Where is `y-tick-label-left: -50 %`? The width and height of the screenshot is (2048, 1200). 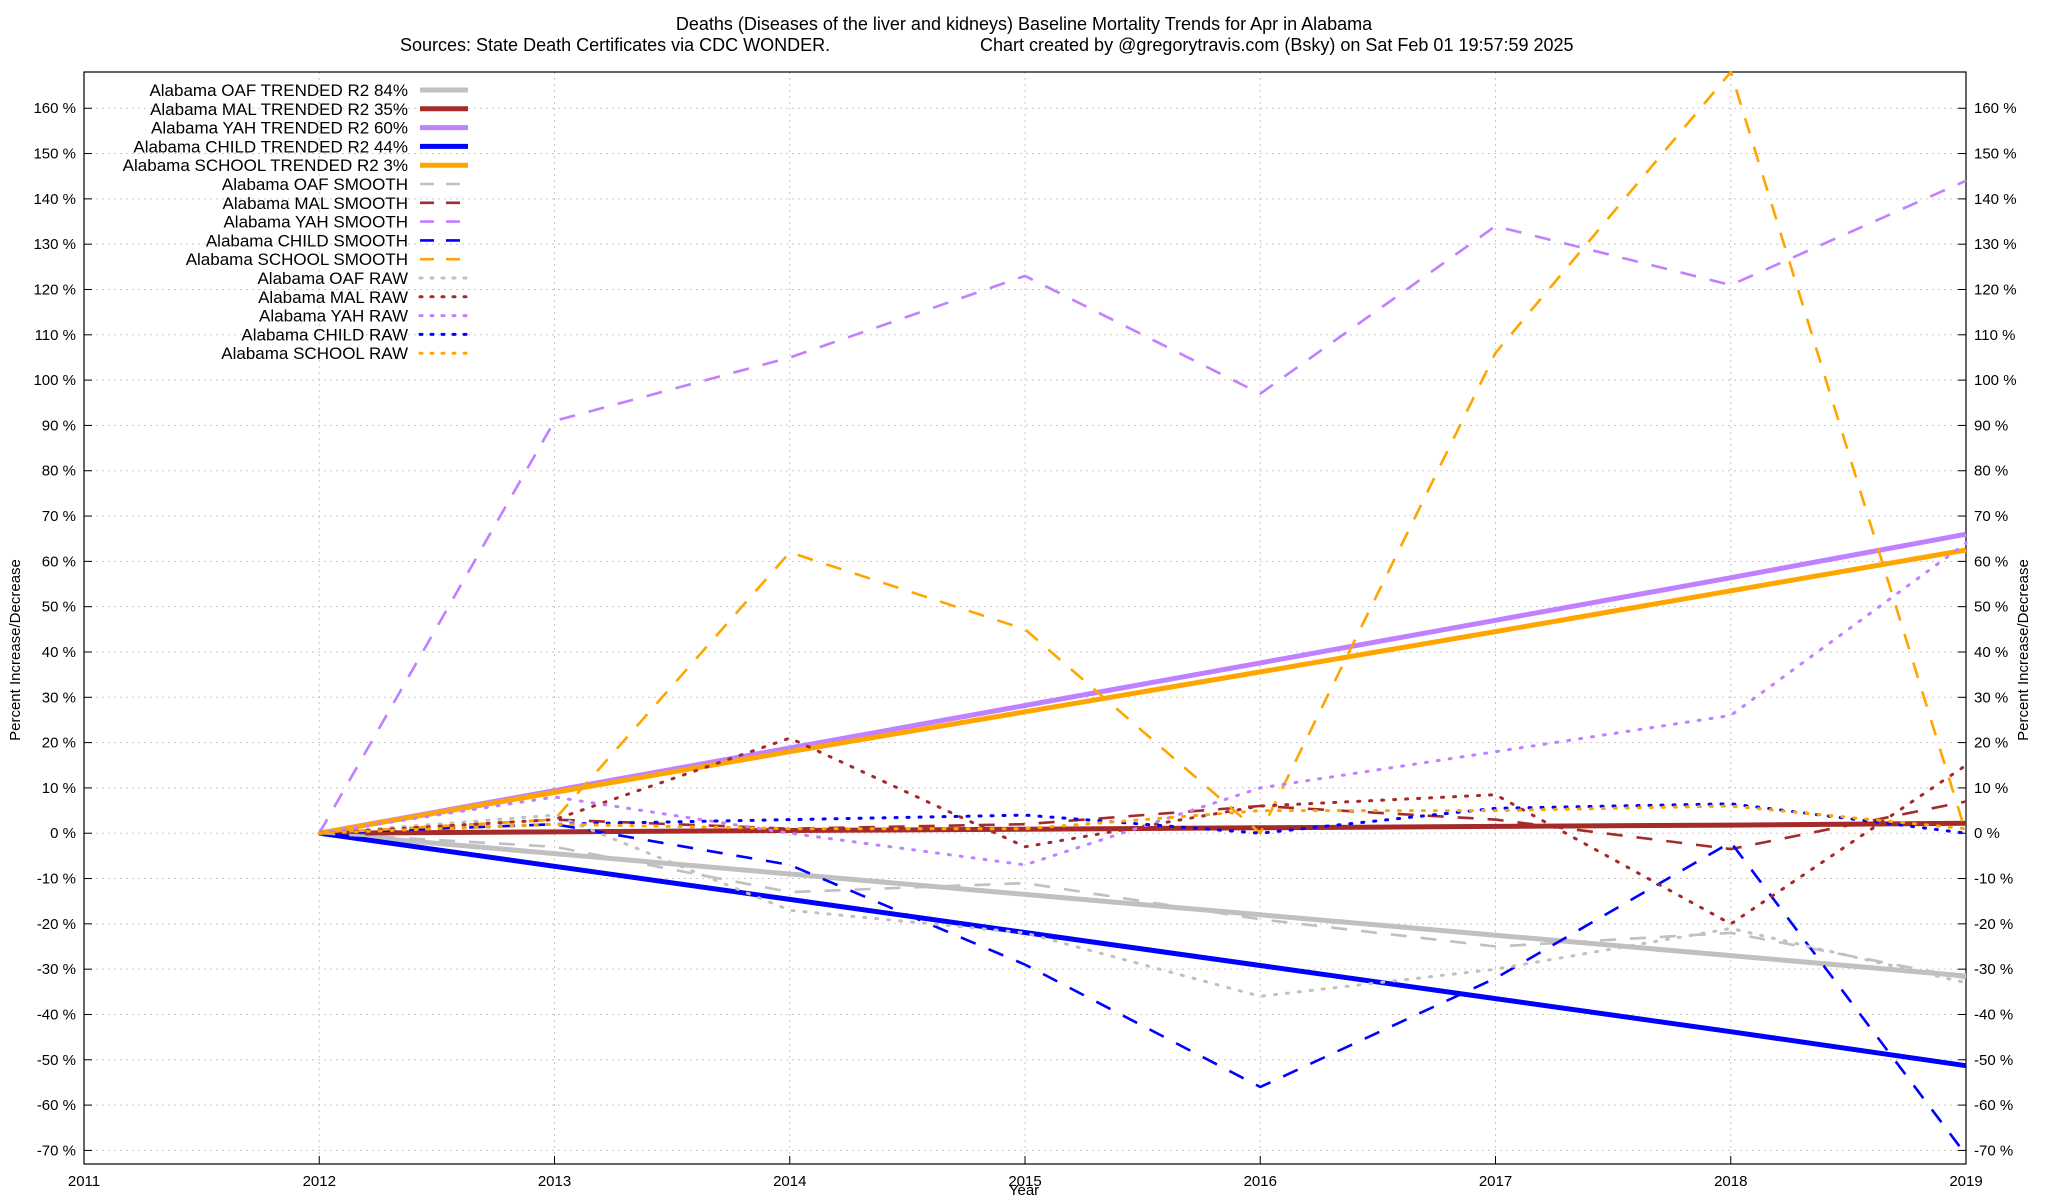 y-tick-label-left: -50 % is located at coordinates (56, 1060).